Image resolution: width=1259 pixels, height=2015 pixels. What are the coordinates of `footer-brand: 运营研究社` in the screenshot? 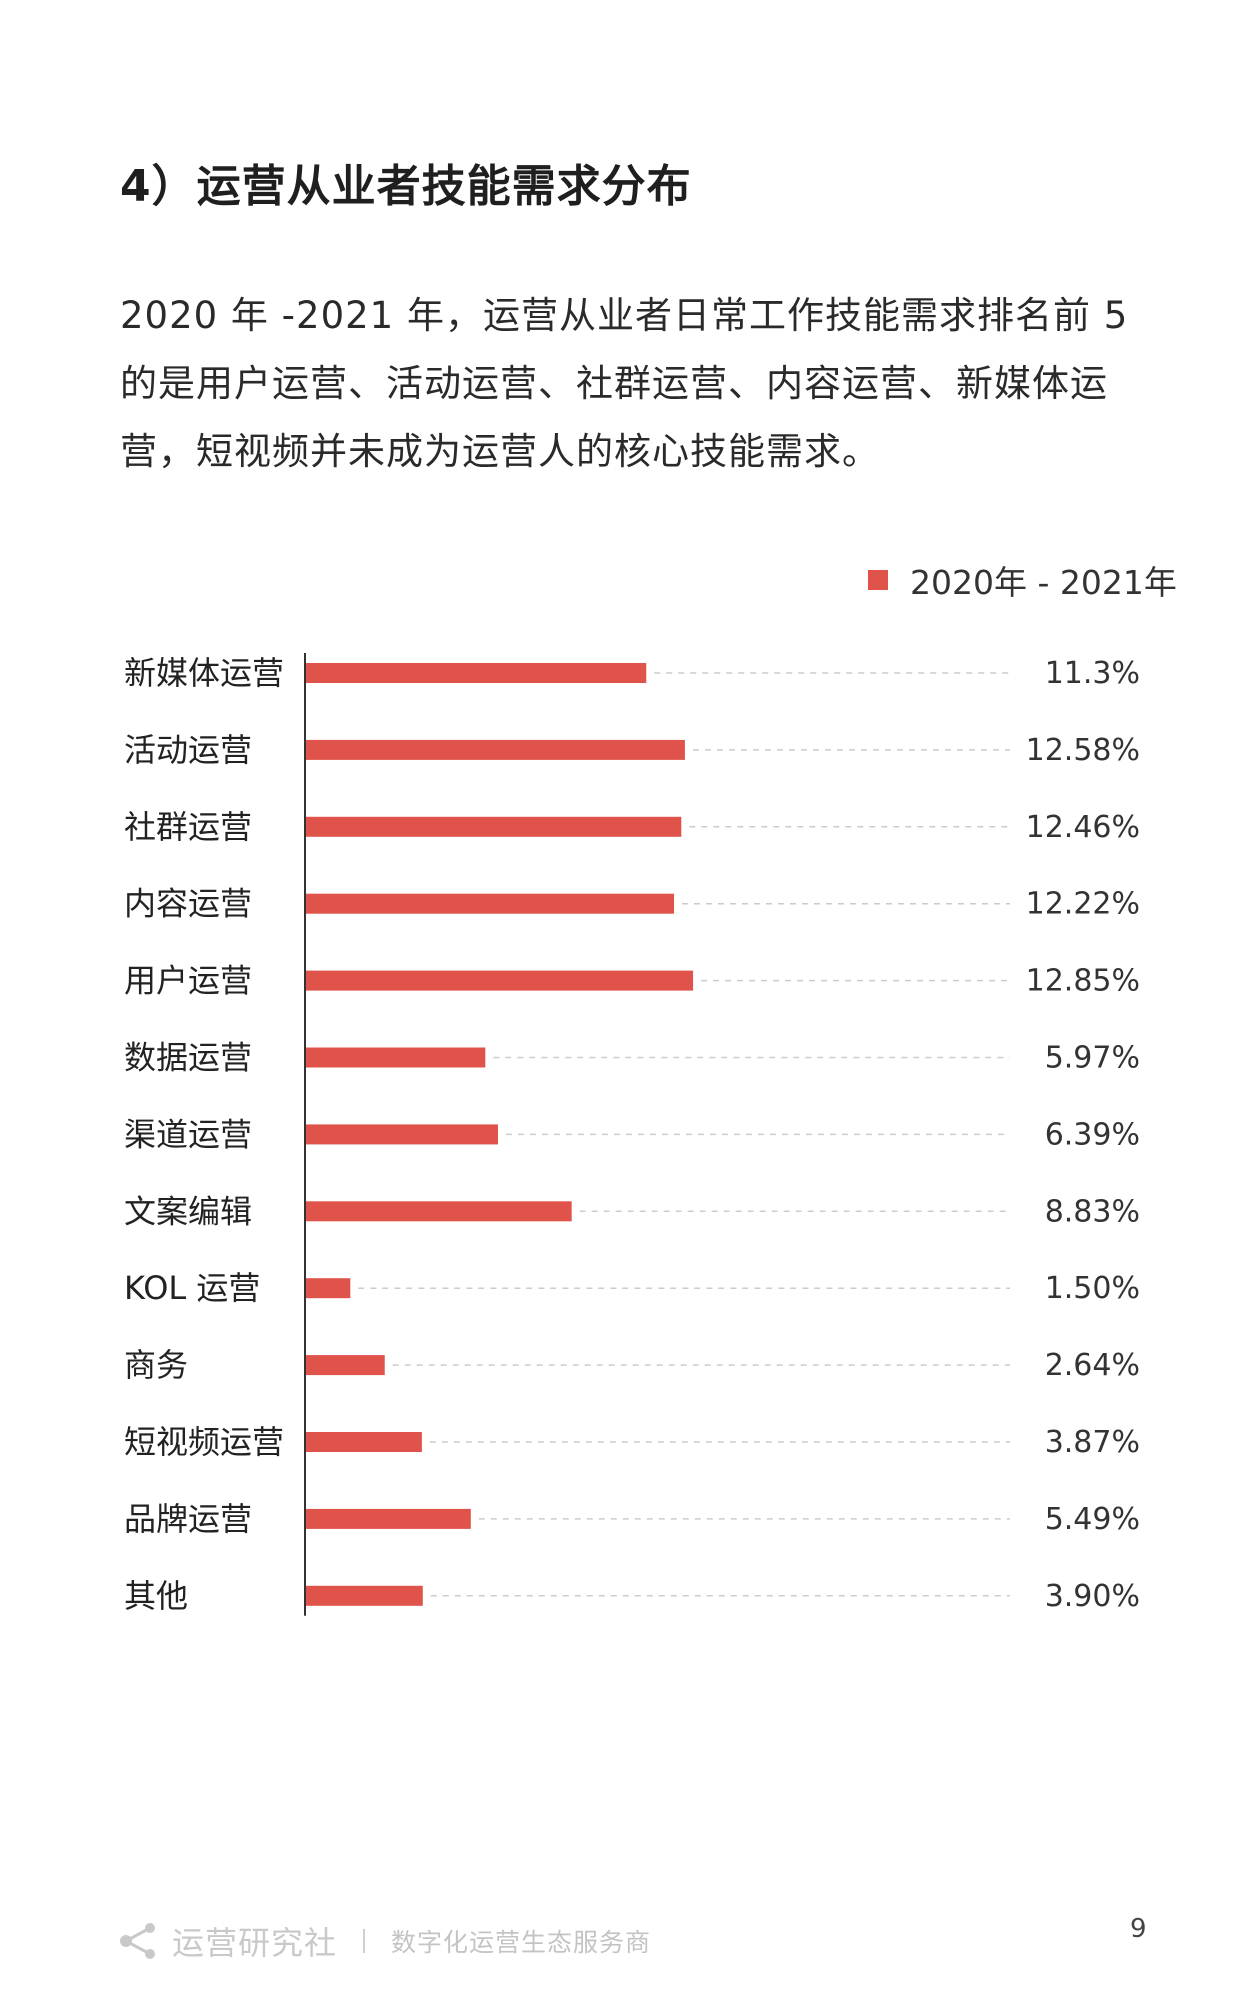 It's located at (255, 1943).